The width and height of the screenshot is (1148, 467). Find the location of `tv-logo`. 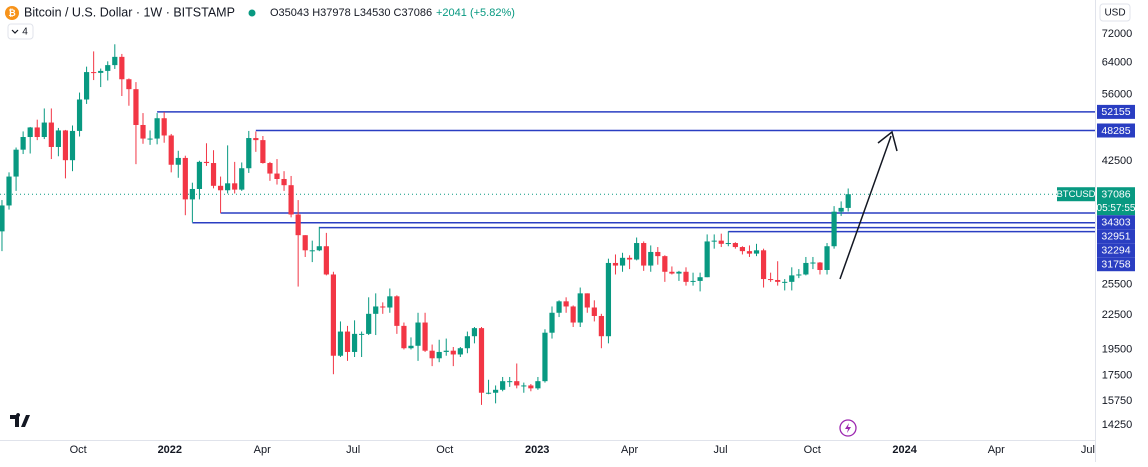

tv-logo is located at coordinates (20, 420).